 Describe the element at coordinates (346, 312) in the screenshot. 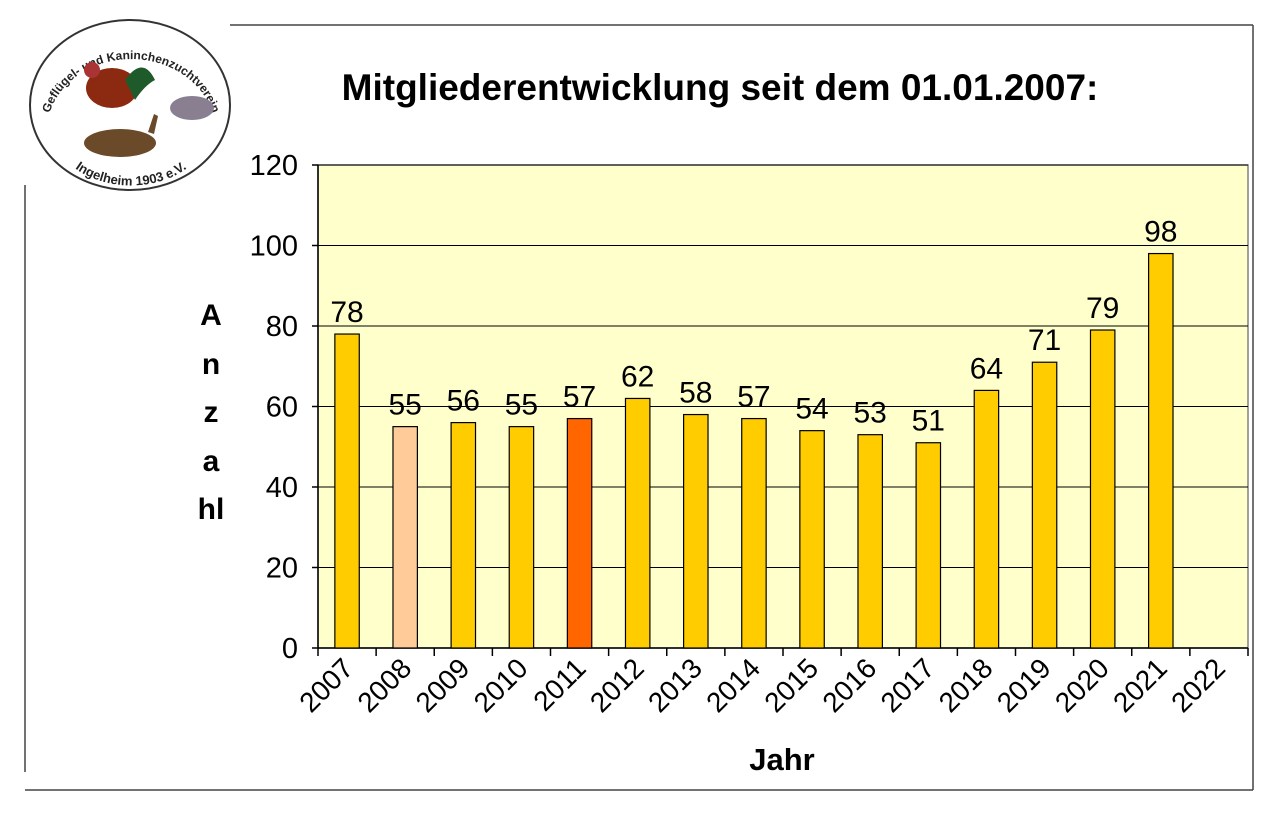

I see `value-label: 78` at that location.